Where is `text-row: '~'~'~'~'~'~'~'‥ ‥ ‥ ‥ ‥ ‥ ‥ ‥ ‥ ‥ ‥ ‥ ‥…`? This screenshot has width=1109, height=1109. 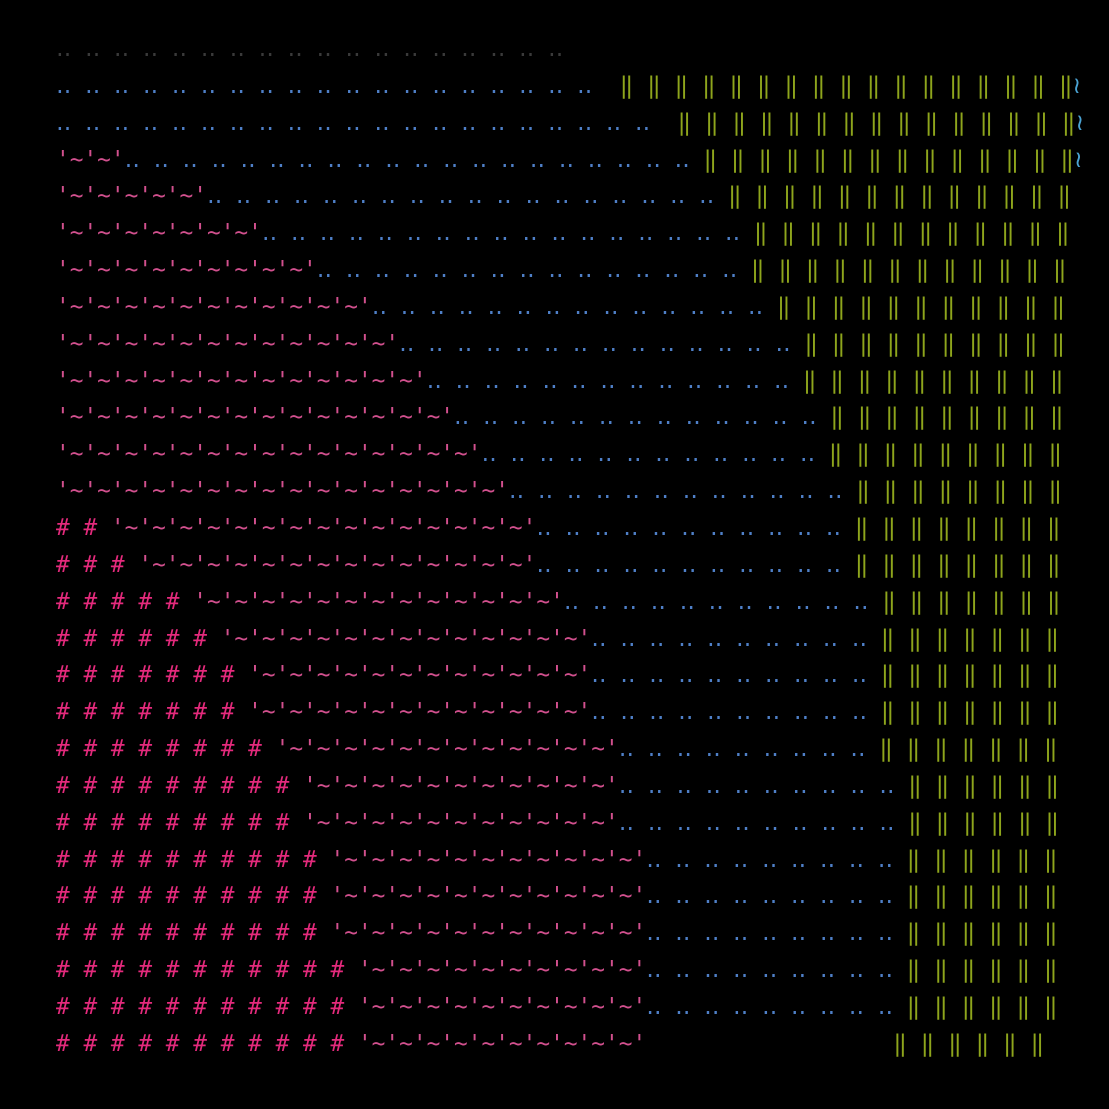
text-row: '~'~'~'~'~'~'~'‥ ‥ ‥ ‥ ‥ ‥ ‥ ‥ ‥ ‥ ‥ ‥ ‥… is located at coordinates (582, 233).